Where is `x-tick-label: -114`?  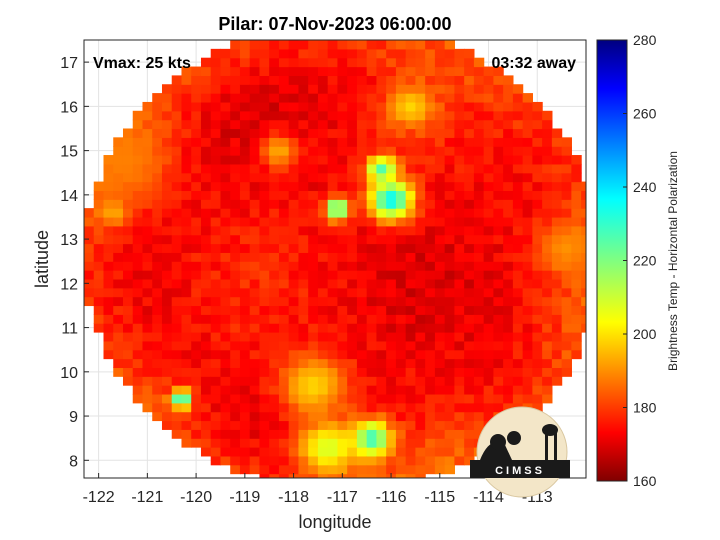 x-tick-label: -114 is located at coordinates (488, 497).